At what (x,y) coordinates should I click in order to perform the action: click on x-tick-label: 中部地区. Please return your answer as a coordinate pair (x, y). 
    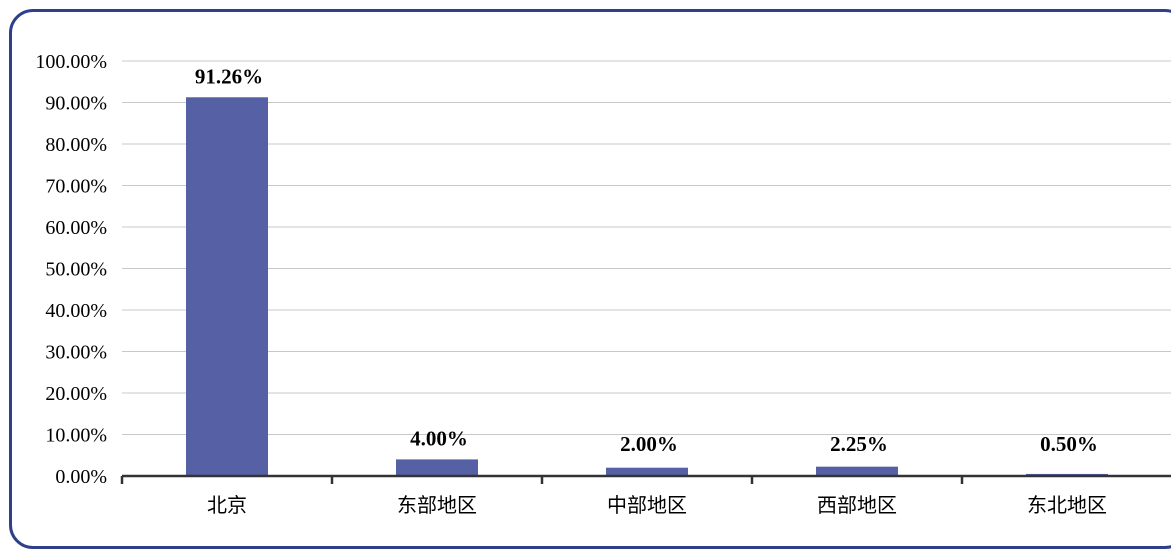
    Looking at the image, I should click on (647, 505).